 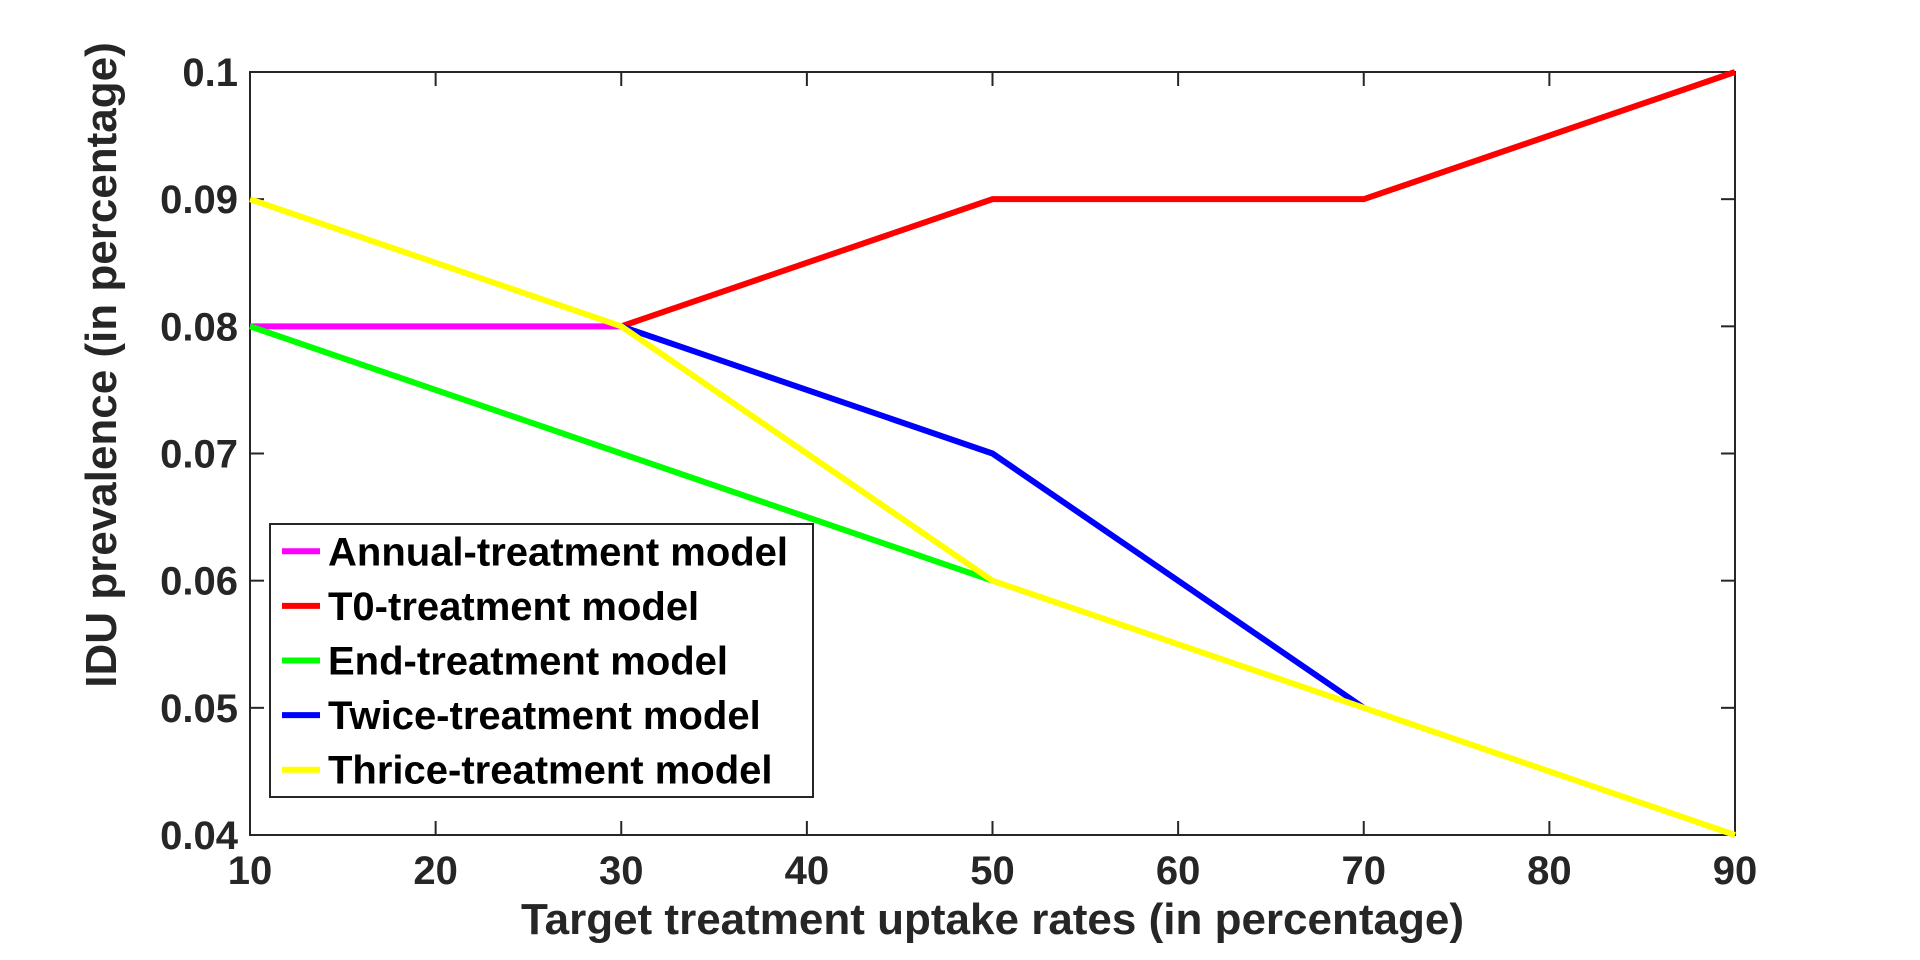 What do you see at coordinates (250, 871) in the screenshot?
I see `x-tick-label: 10` at bounding box center [250, 871].